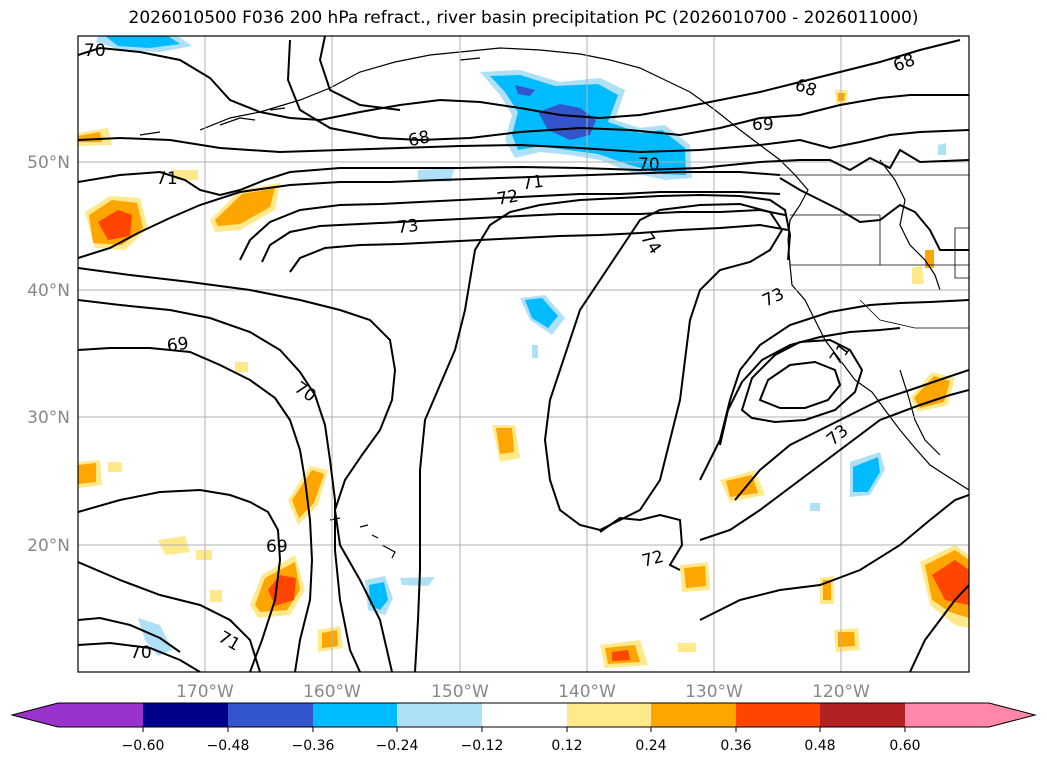 The height and width of the screenshot is (765, 1047). I want to click on longitude-labels: 170°W 160°W 150°W 140°W 130°W 120°W, so click(523, 692).